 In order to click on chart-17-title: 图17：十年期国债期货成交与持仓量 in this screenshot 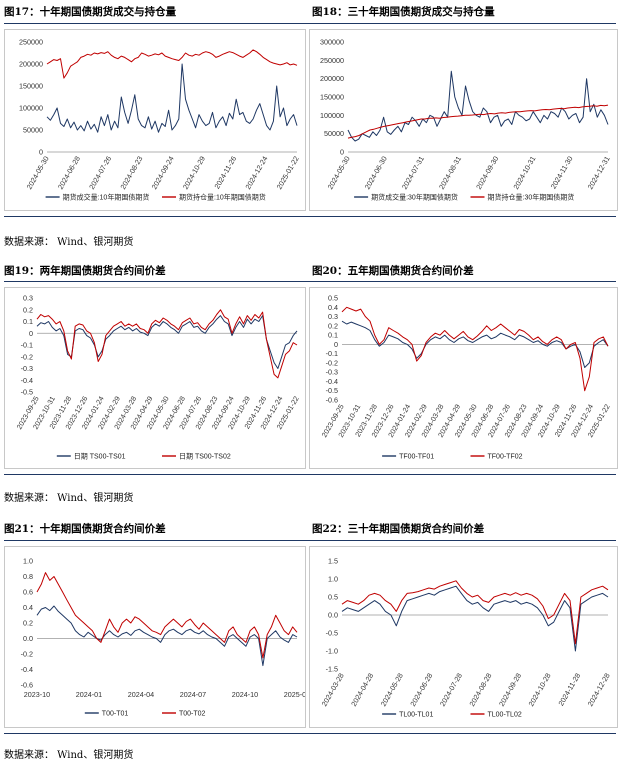, I will do `click(90, 12)`.